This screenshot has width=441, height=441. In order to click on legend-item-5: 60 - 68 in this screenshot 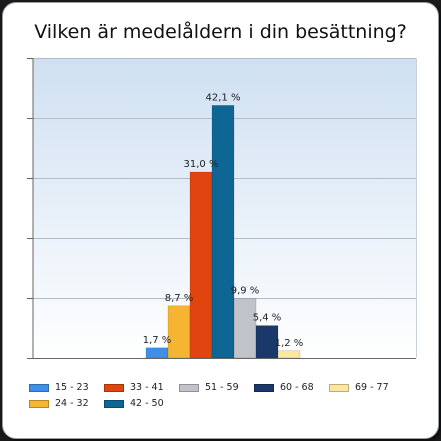, I will do `click(284, 387)`.